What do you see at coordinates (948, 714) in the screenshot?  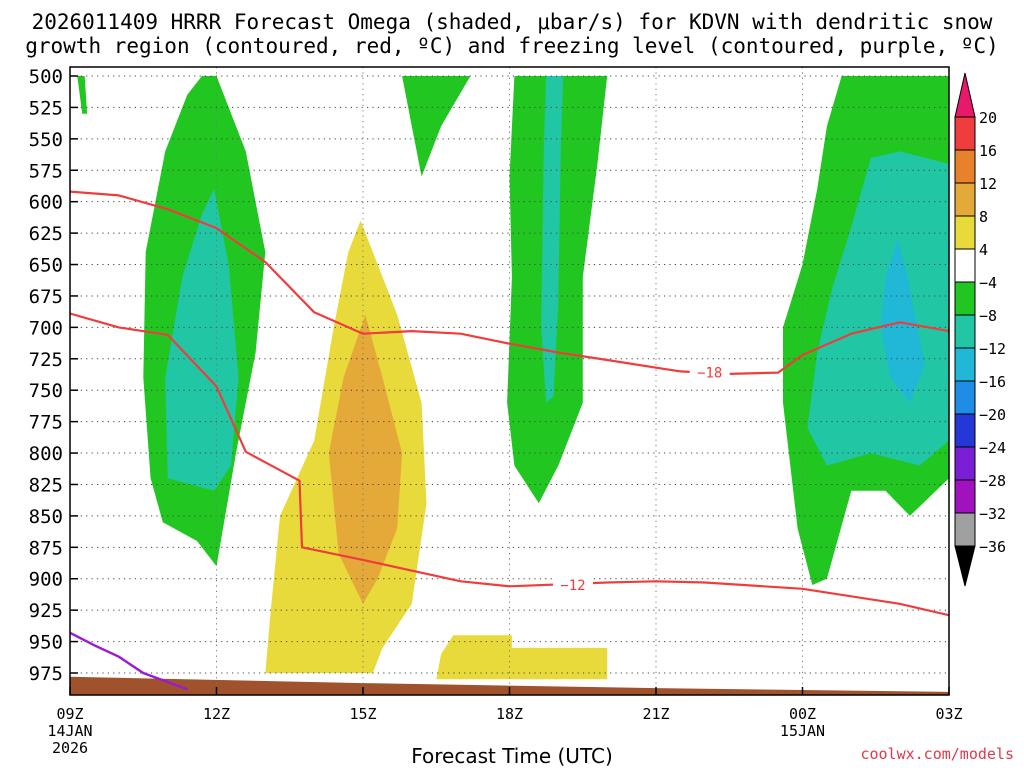 I see `x-tick-label-03Z: 03Z` at bounding box center [948, 714].